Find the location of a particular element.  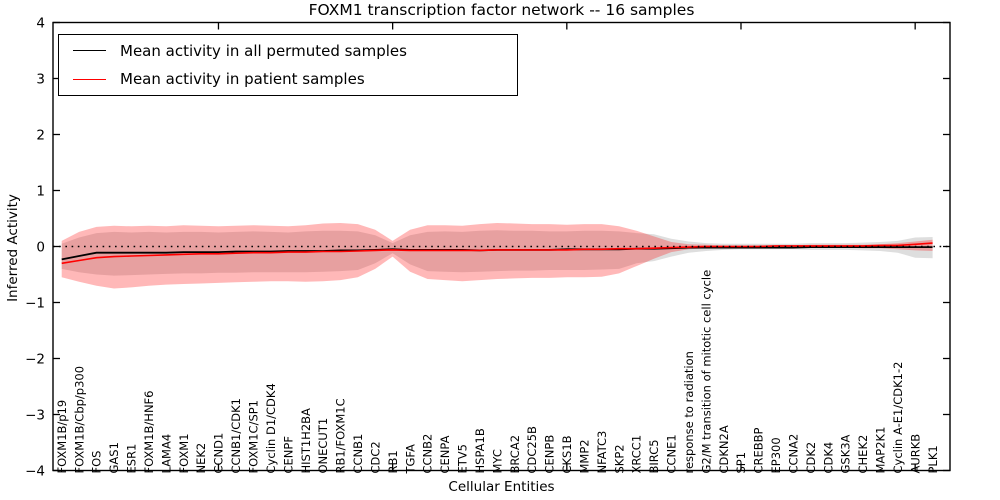

x-tick-label: XRCC1 is located at coordinates (637, 454).